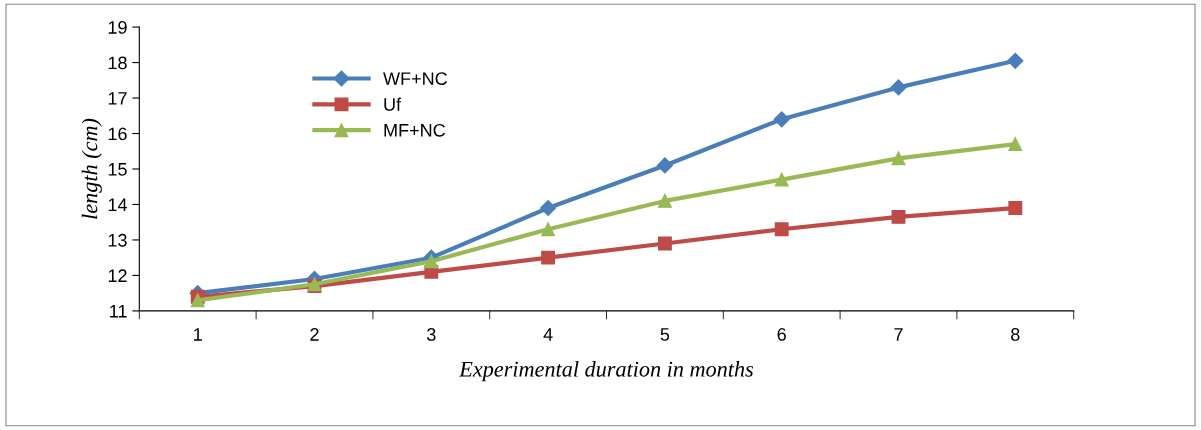 This screenshot has width=1201, height=430. I want to click on y-tick-label: 13, so click(117, 240).